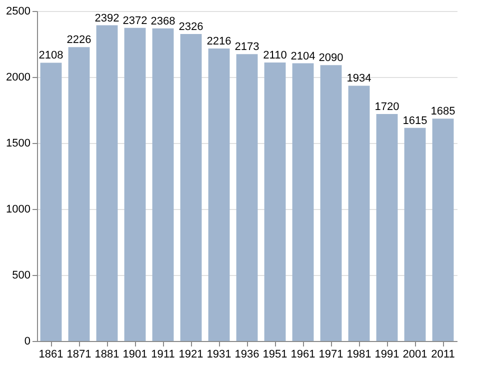 This screenshot has width=488, height=373. Describe the element at coordinates (135, 354) in the screenshot. I see `x-tick-label: 1901` at that location.